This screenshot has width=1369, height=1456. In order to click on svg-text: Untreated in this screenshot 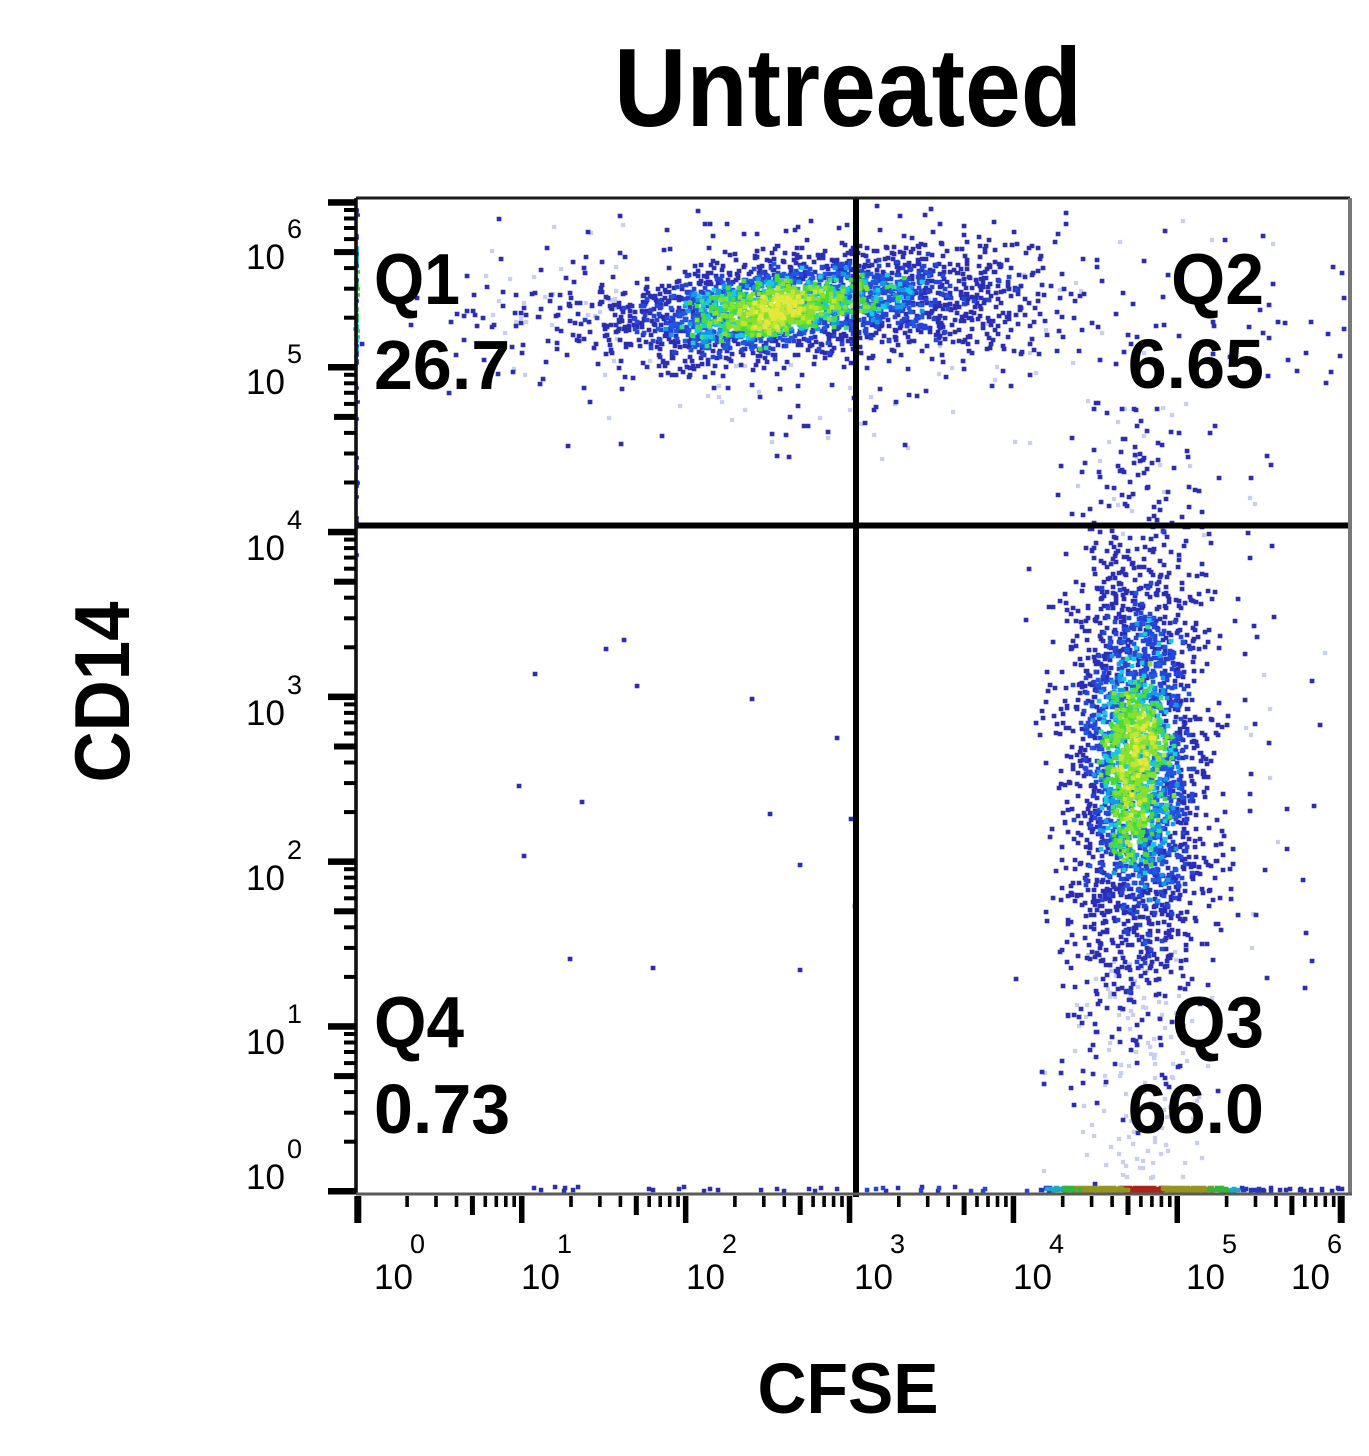, I will do `click(848, 88)`.